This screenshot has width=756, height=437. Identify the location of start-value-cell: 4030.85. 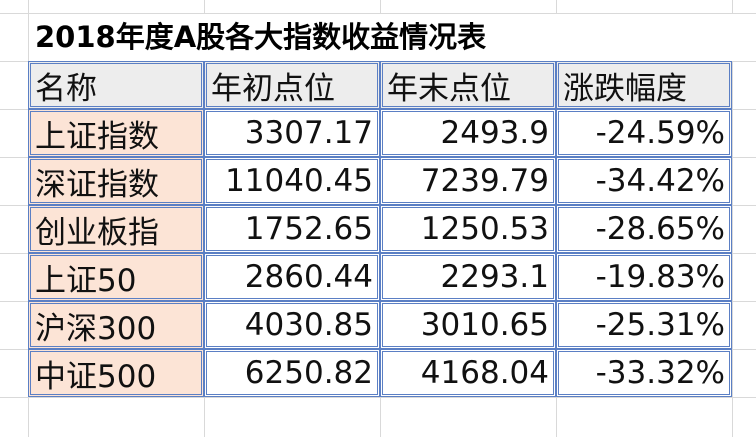
(292, 325).